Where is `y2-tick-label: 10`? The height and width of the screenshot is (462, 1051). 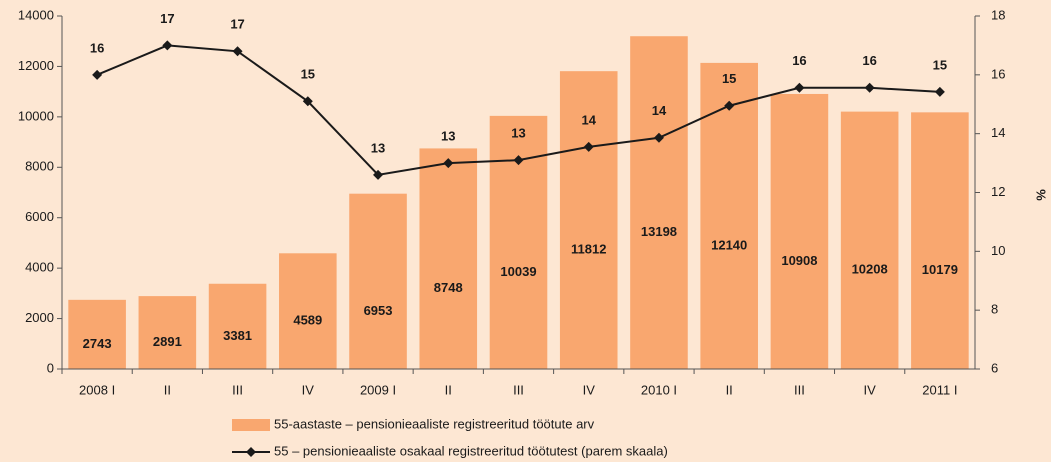
y2-tick-label: 10 is located at coordinates (998, 250).